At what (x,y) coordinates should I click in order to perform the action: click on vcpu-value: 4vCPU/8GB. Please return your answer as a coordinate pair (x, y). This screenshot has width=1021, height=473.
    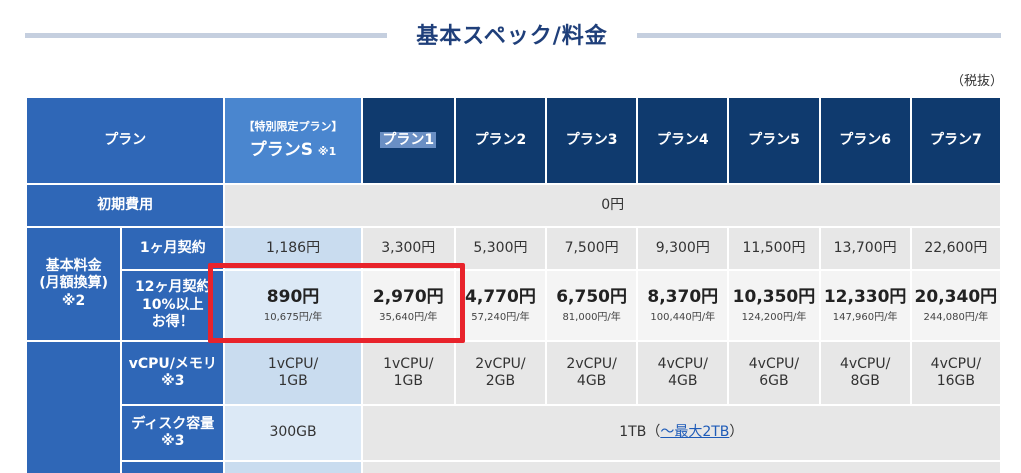
    Looking at the image, I should click on (865, 373).